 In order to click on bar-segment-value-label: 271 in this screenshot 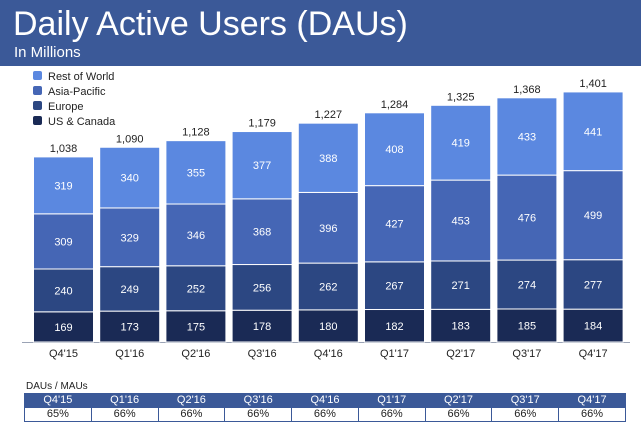, I will do `click(461, 286)`.